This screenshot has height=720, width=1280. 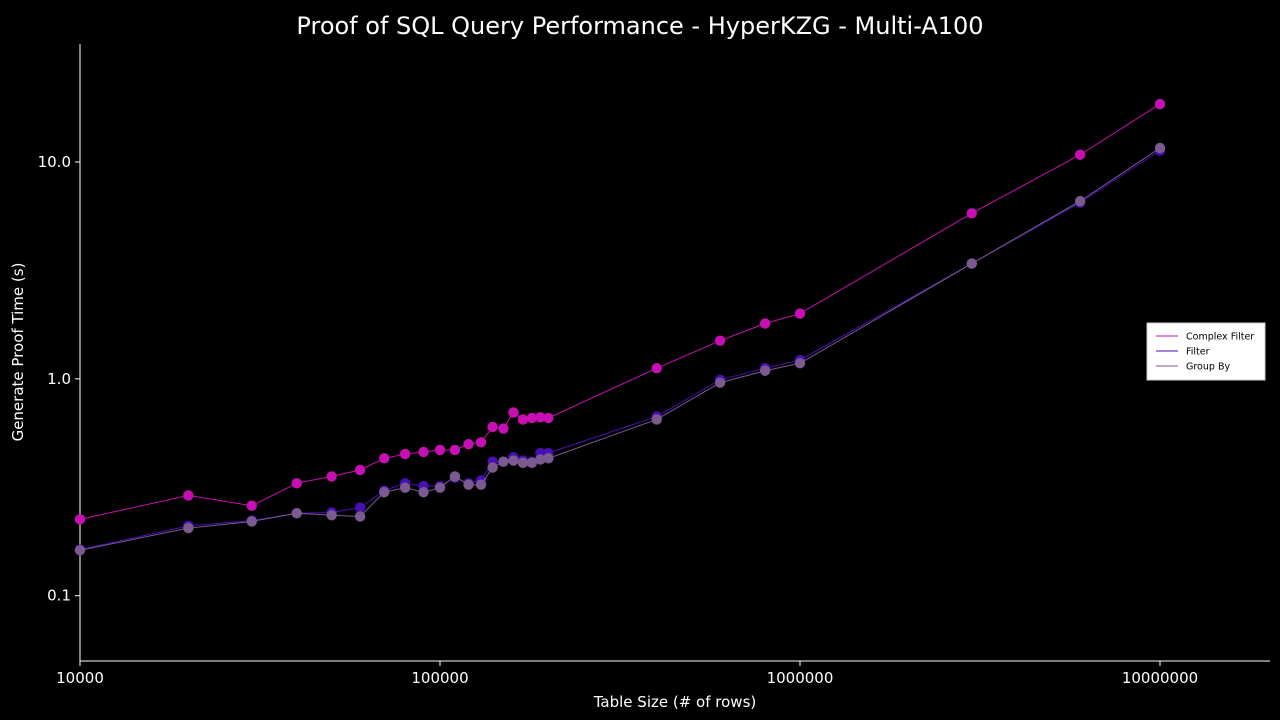 What do you see at coordinates (1160, 678) in the screenshot?
I see `x-tick-label: 10000000` at bounding box center [1160, 678].